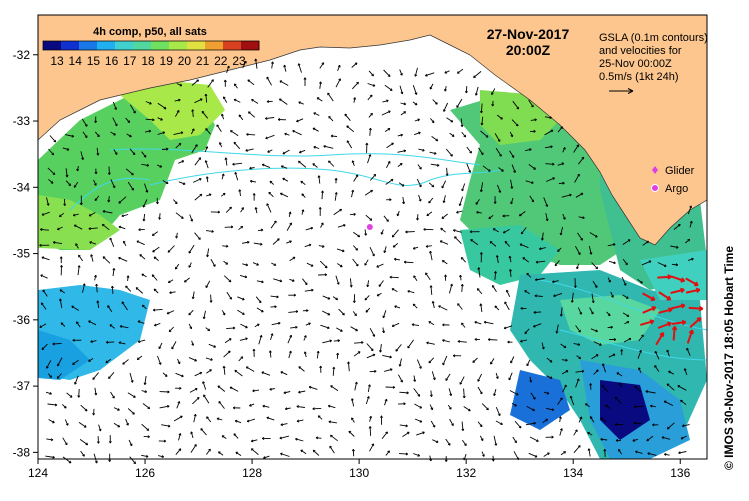 This screenshot has height=501, width=749. What do you see at coordinates (22, 452) in the screenshot?
I see `y-tick-label: -38` at bounding box center [22, 452].